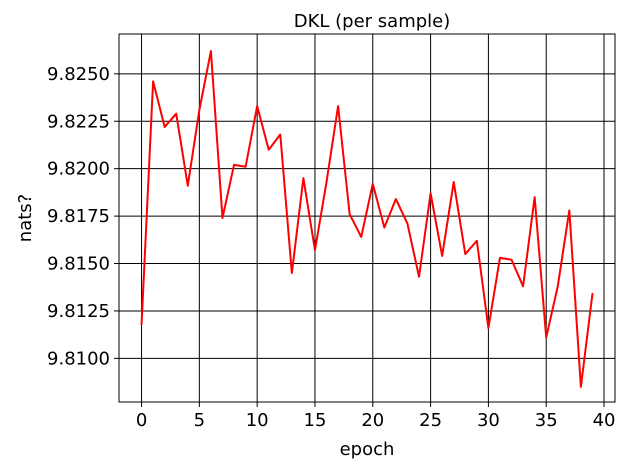  I want to click on x-tick-label: 40, so click(604, 420).